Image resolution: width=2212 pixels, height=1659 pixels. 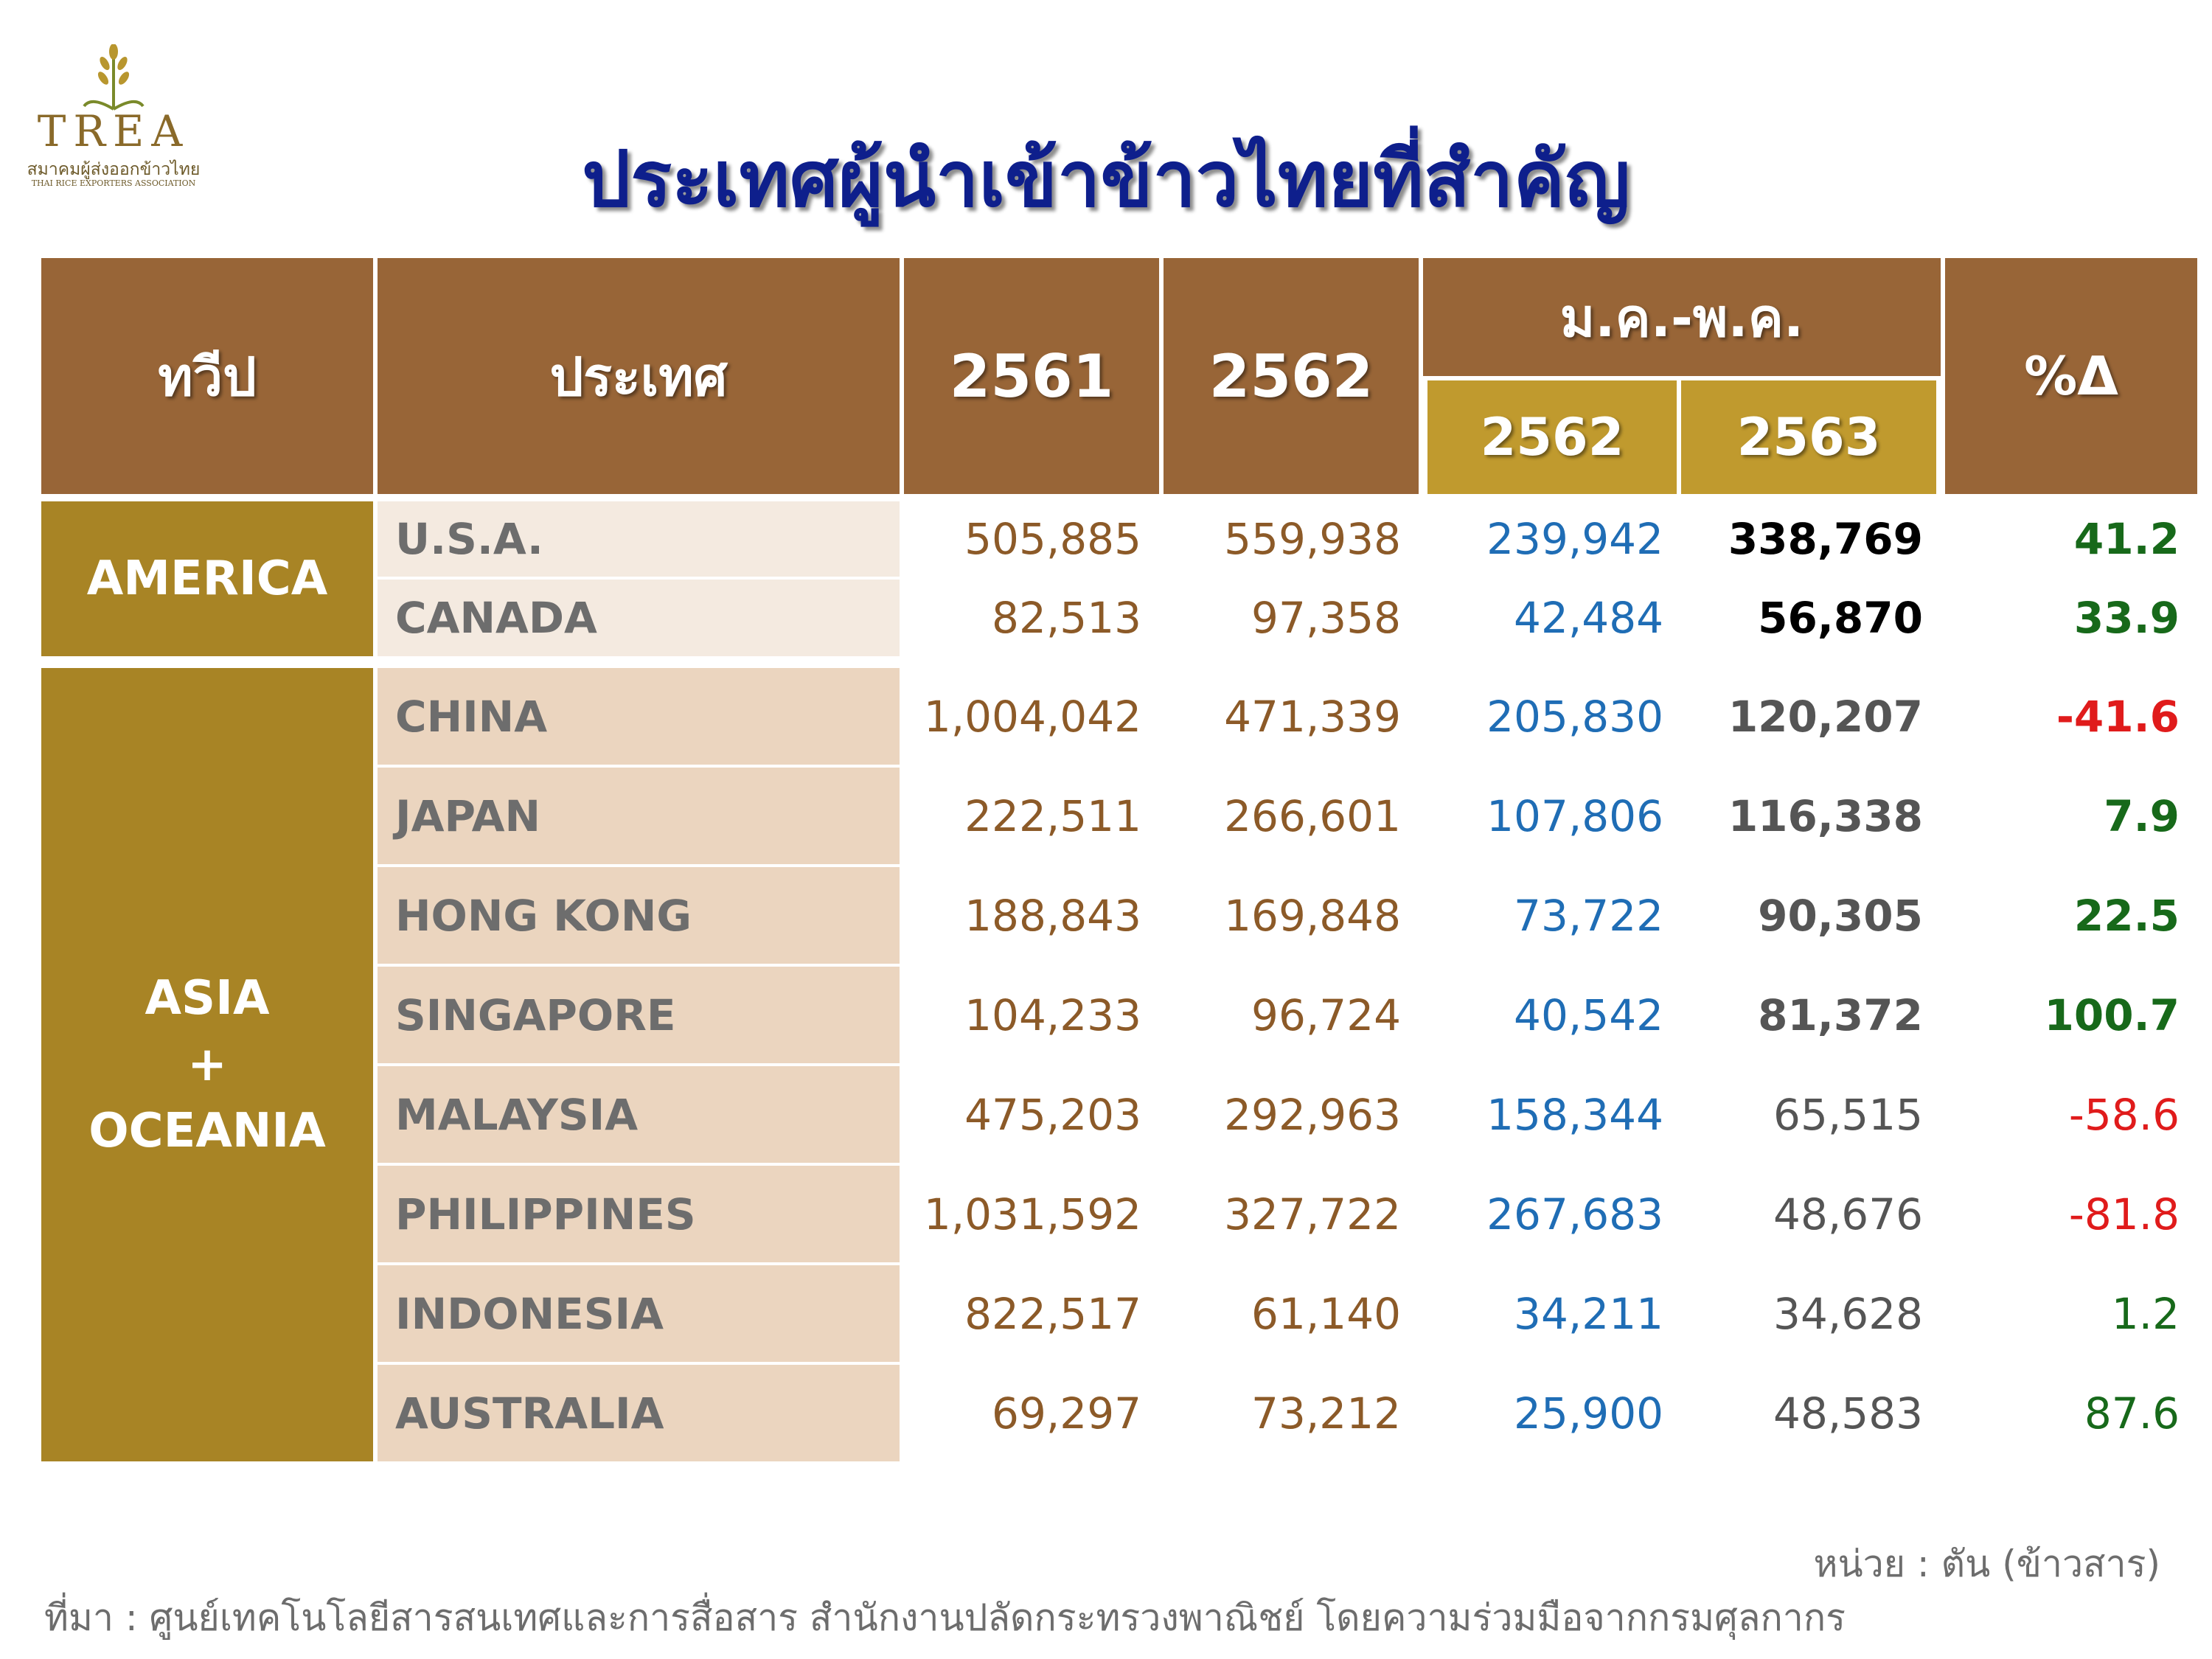 What do you see at coordinates (2145, 1313) in the screenshot?
I see `value-change: 1.2` at bounding box center [2145, 1313].